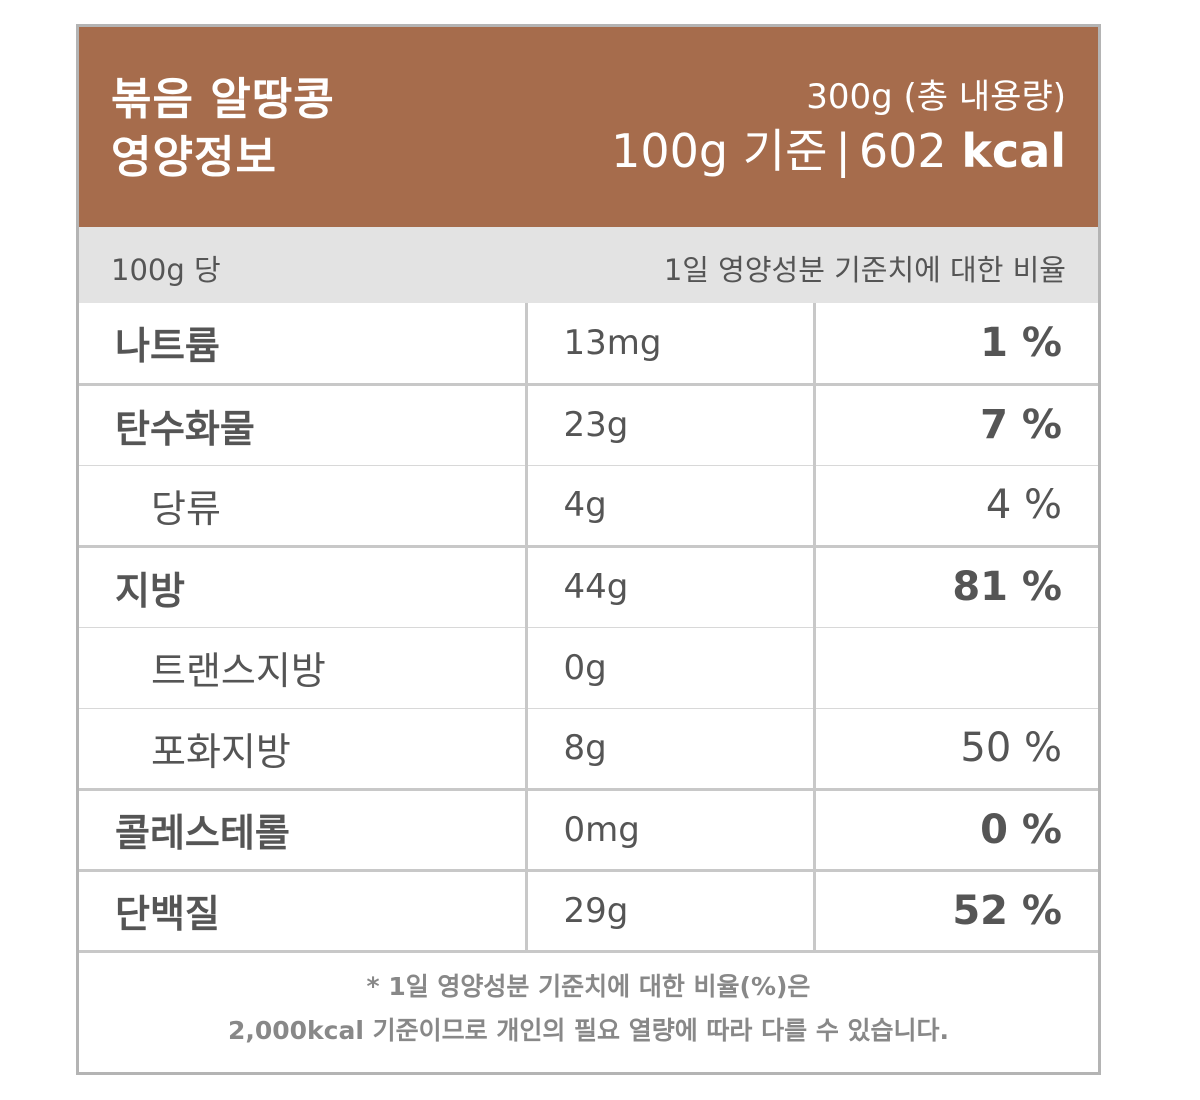 This screenshot has height=1100, width=1200. What do you see at coordinates (956, 425) in the screenshot?
I see `nutrient-percent: 7 %` at bounding box center [956, 425].